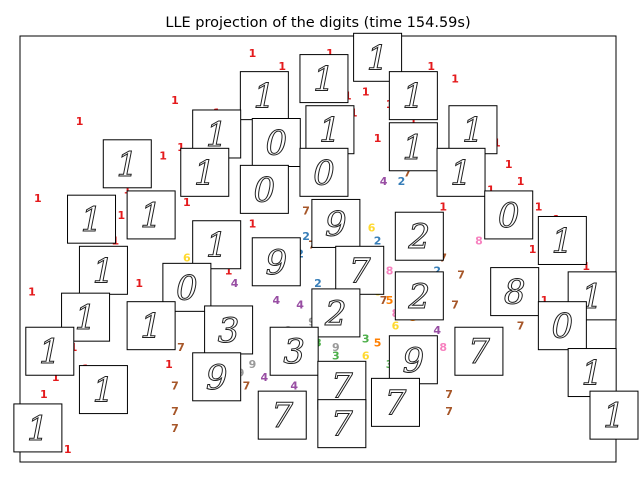 The image size is (640, 480). I want to click on digit-thumbnail: 7, so click(479, 351).